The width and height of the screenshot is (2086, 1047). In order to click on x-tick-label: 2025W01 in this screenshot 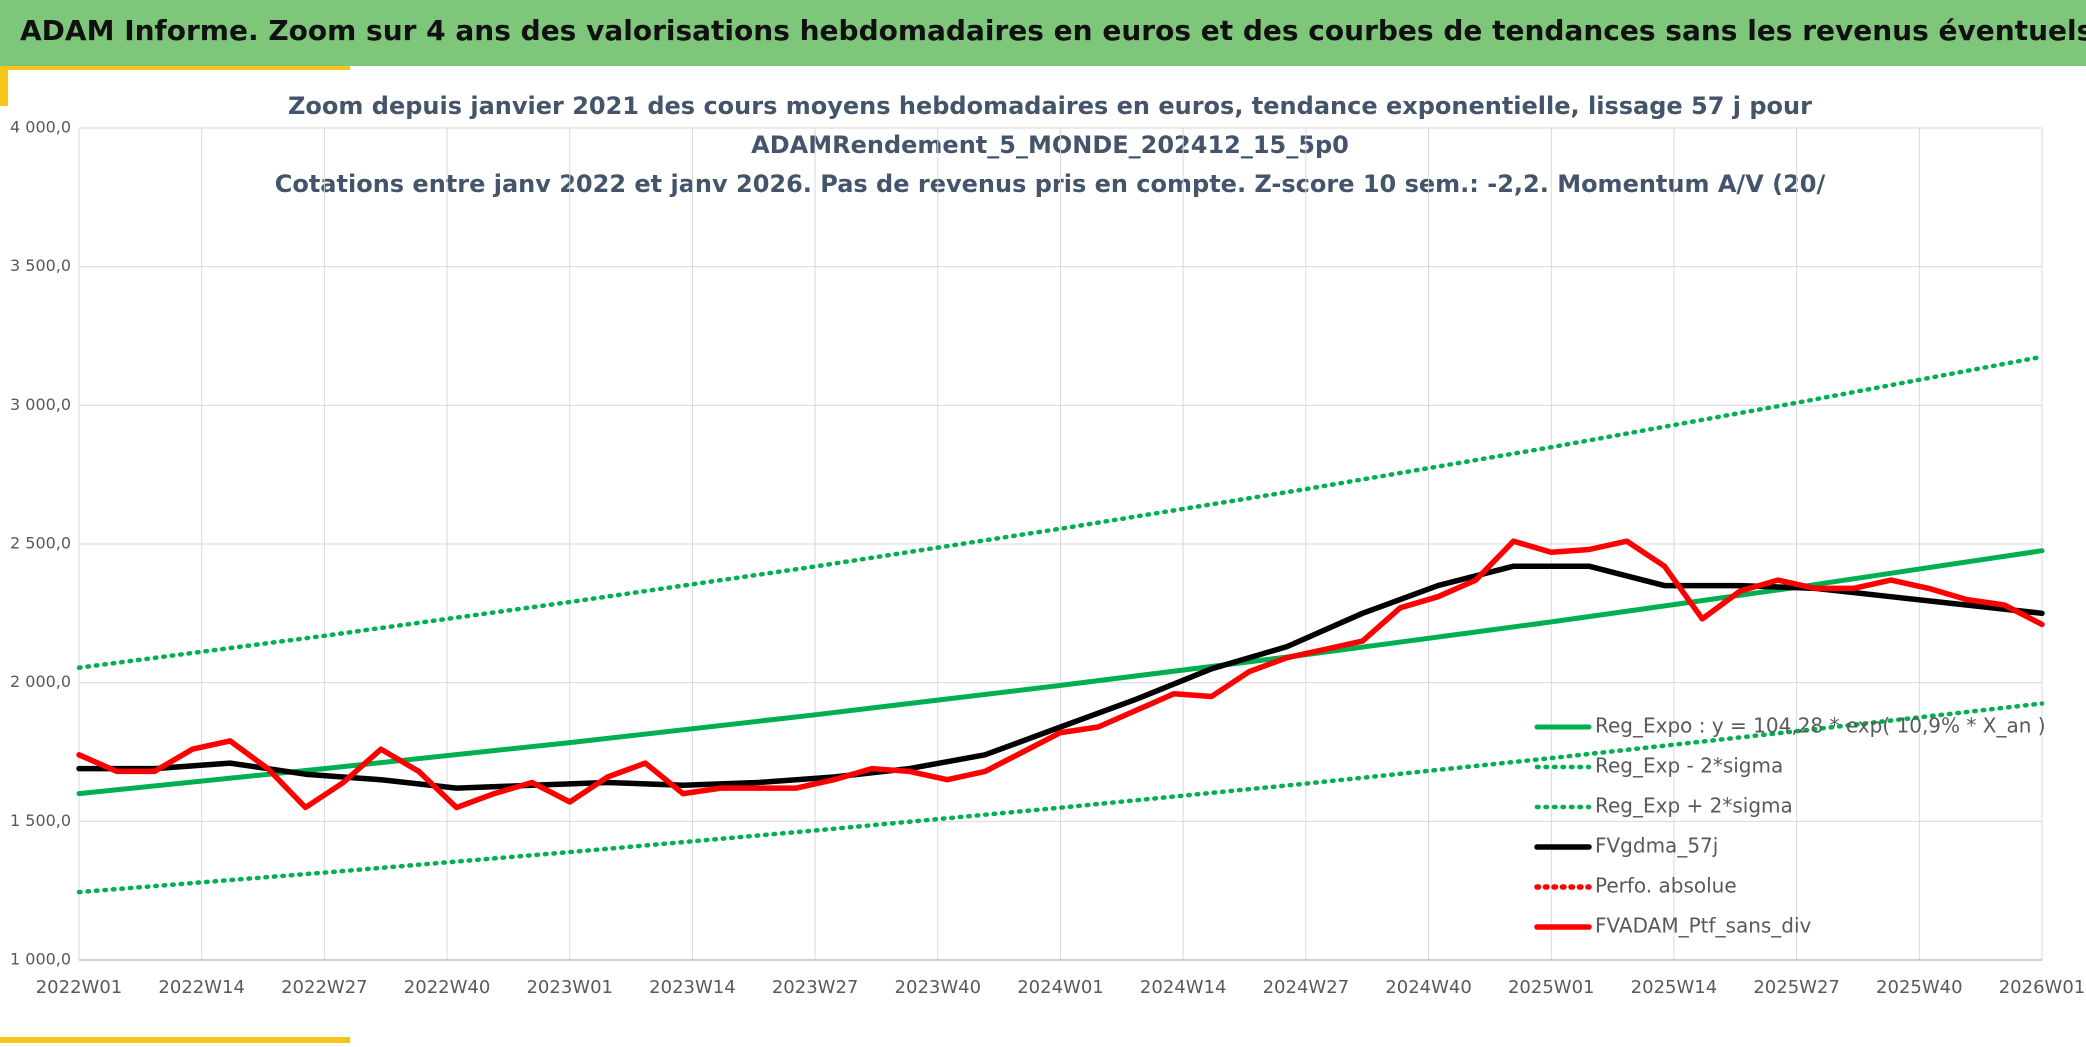, I will do `click(1551, 987)`.